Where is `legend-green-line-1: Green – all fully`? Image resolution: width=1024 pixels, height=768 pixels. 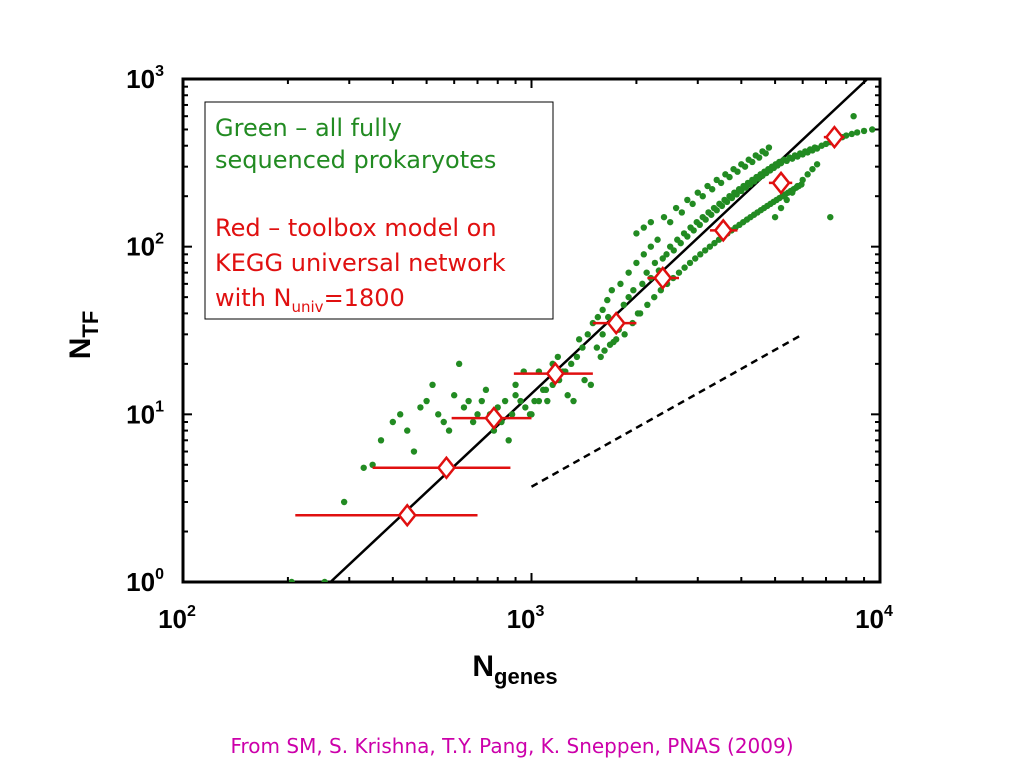 legend-green-line-1: Green – all fully is located at coordinates (308, 128).